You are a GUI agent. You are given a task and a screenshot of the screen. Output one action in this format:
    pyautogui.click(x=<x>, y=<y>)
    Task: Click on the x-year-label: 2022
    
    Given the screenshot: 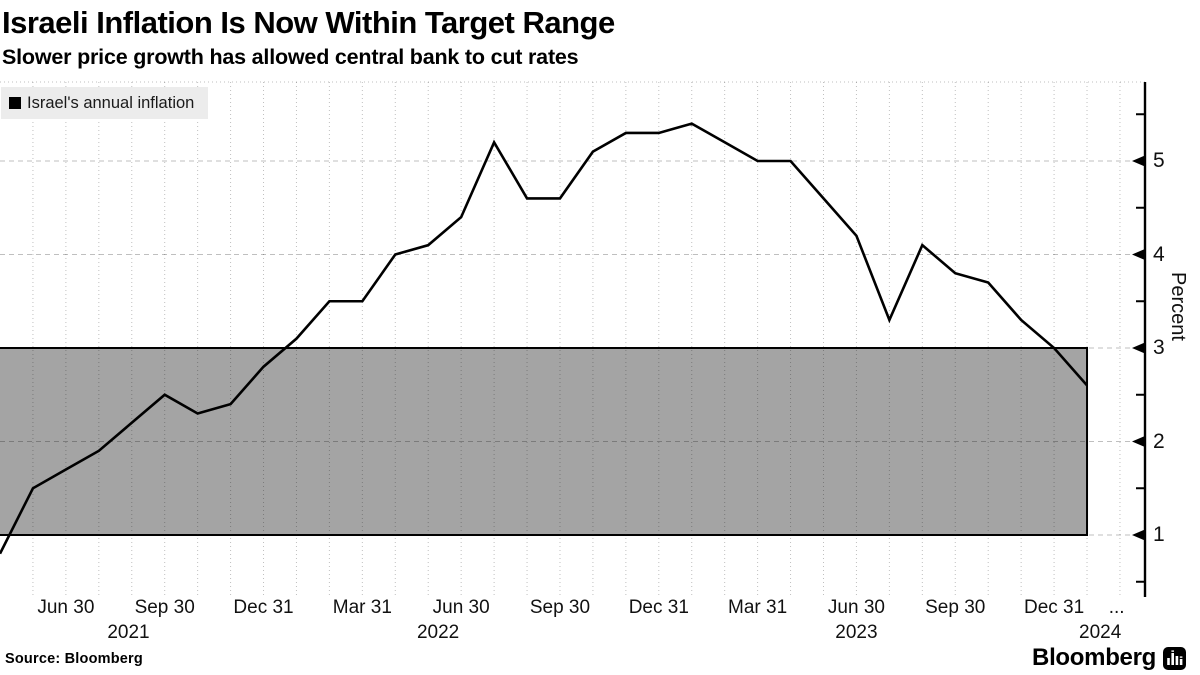 What is the action you would take?
    pyautogui.click(x=438, y=632)
    